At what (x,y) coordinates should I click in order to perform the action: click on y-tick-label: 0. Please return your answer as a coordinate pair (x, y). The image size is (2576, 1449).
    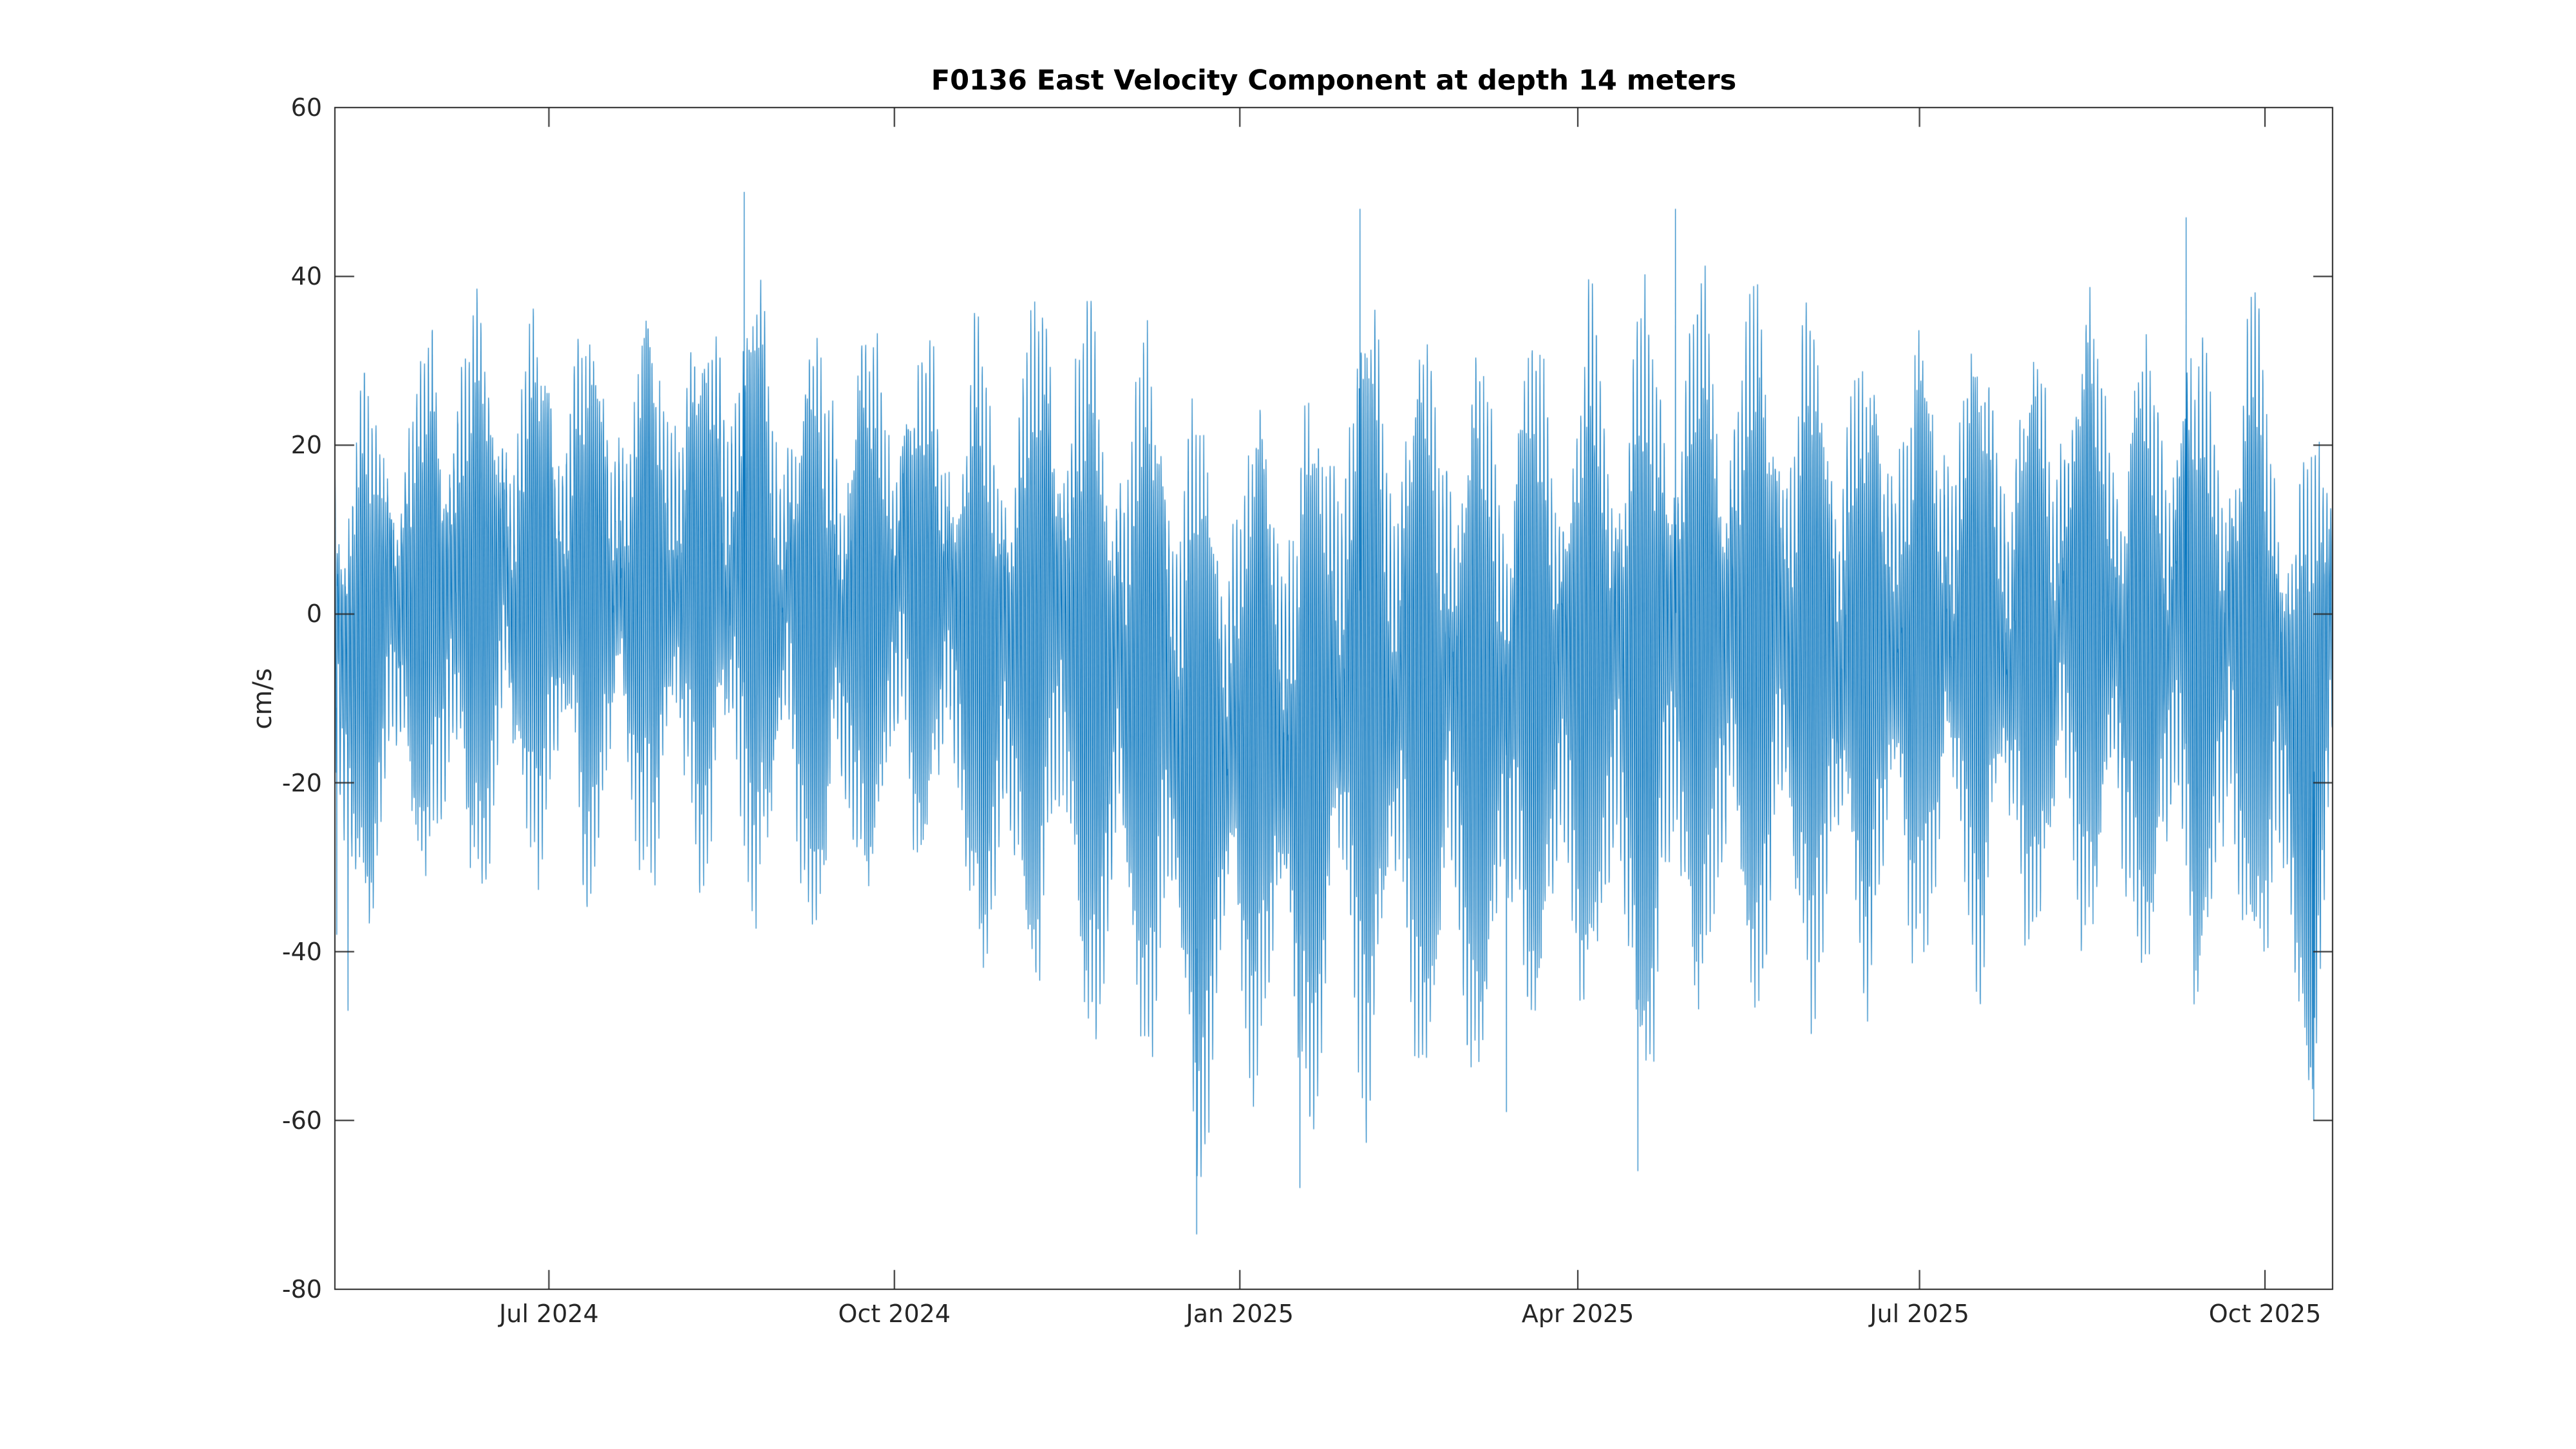
    Looking at the image, I should click on (314, 614).